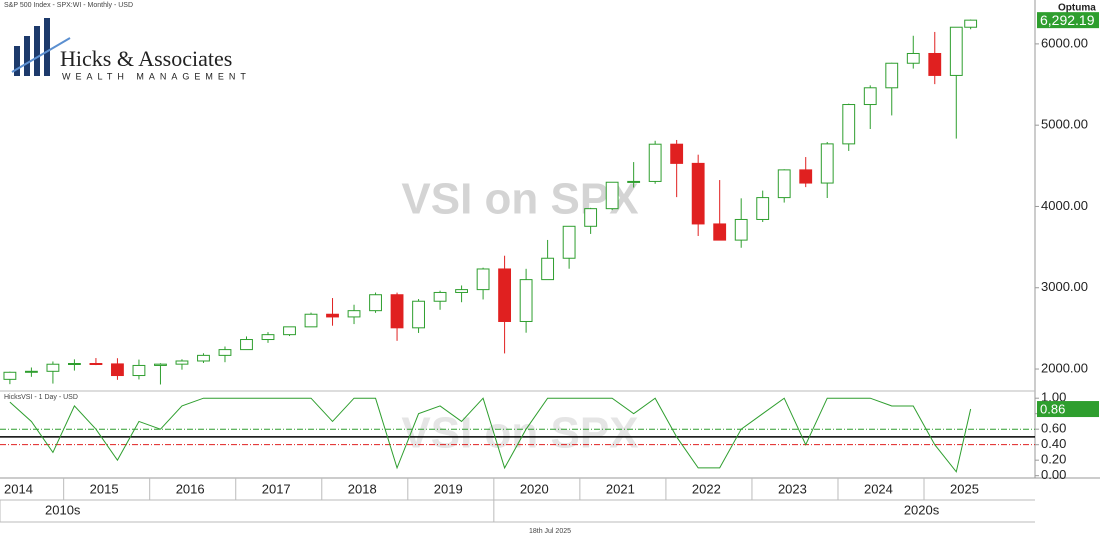  What do you see at coordinates (448, 488) in the screenshot?
I see `x-tick-label: 2019` at bounding box center [448, 488].